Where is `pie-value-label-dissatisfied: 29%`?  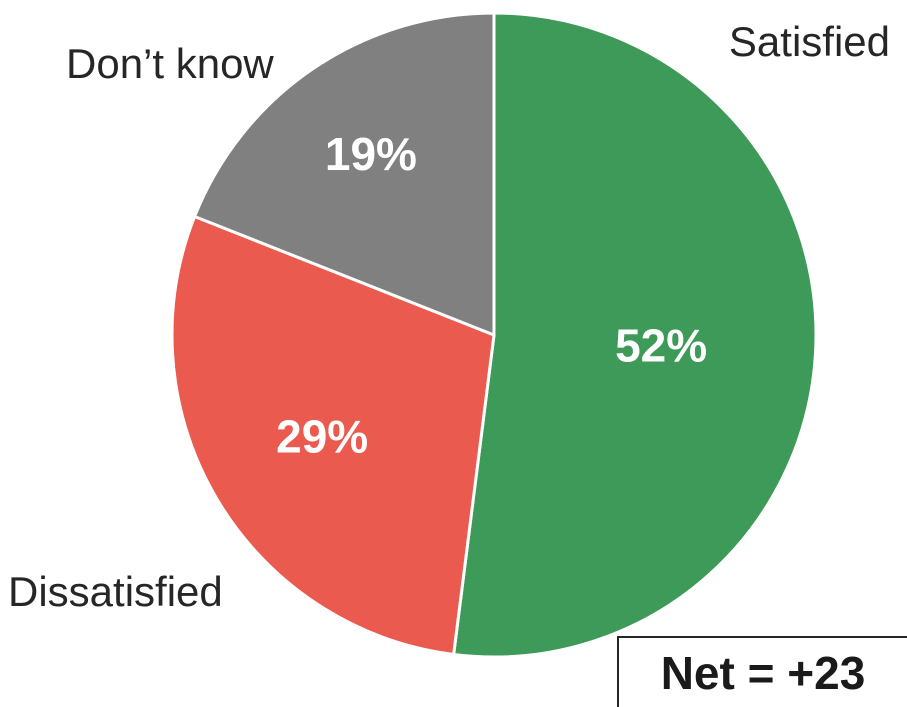 pie-value-label-dissatisfied: 29% is located at coordinates (322, 437).